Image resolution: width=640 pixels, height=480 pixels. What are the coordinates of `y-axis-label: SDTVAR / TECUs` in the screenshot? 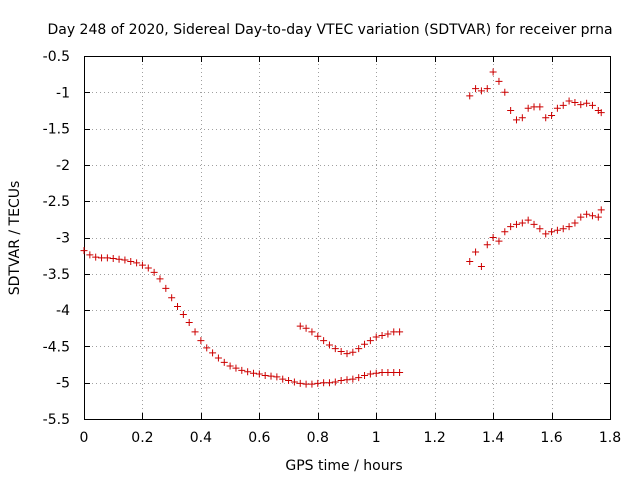 It's located at (15, 238).